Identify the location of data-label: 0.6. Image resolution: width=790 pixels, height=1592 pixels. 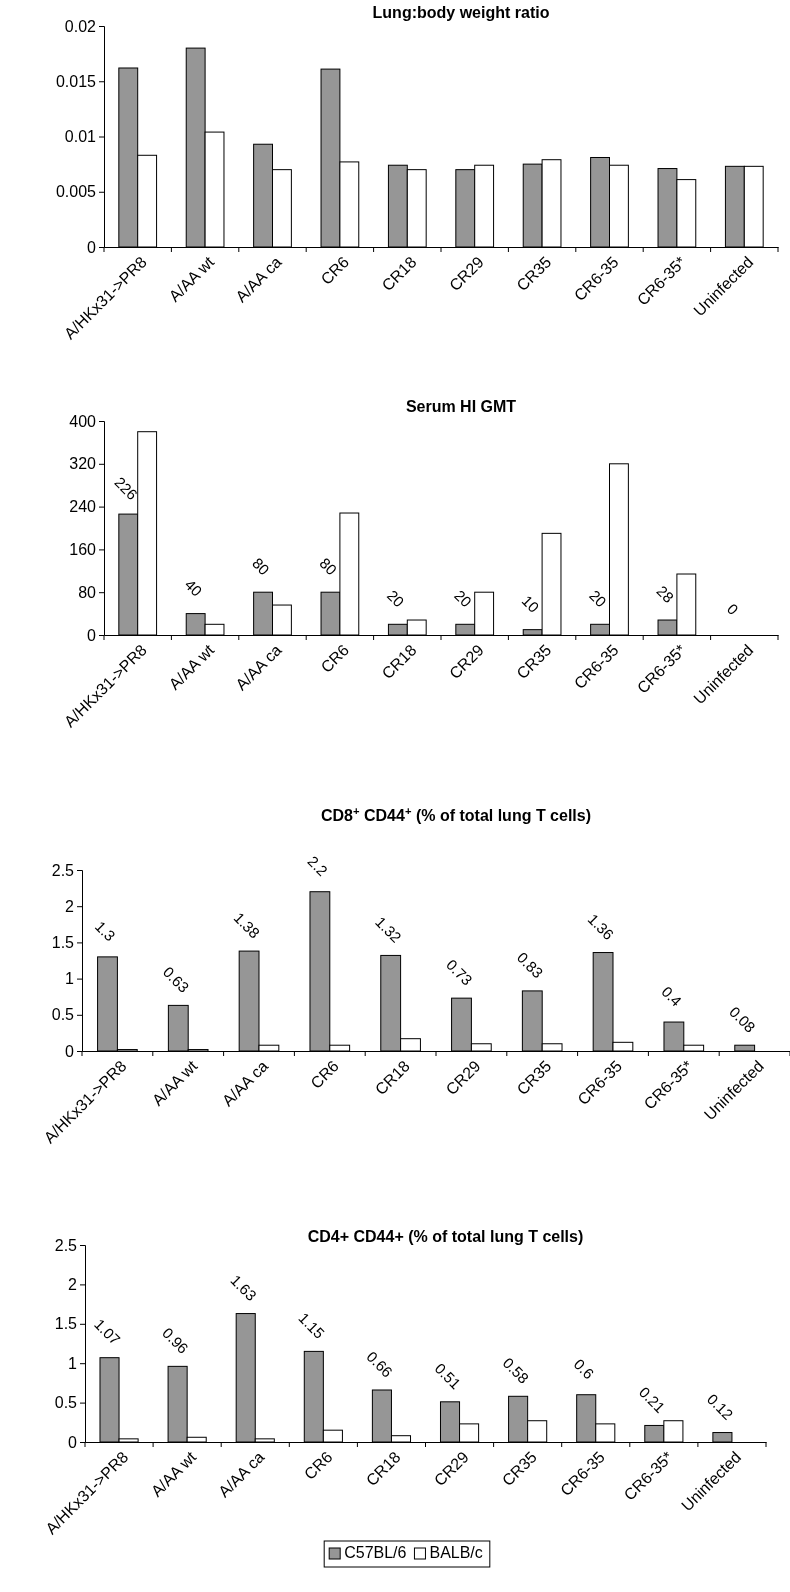
(584, 1369).